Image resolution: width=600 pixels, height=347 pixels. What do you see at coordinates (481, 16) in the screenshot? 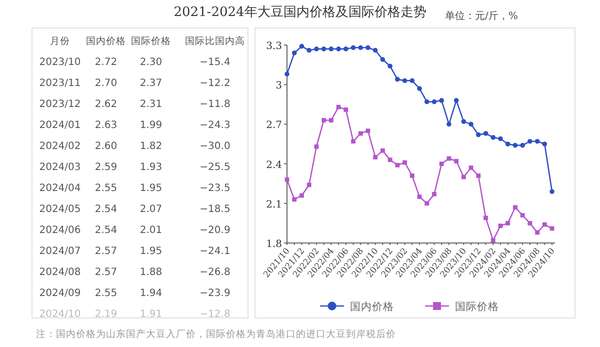
I see `chart-subtitle: 单位：元/斤，%` at bounding box center [481, 16].